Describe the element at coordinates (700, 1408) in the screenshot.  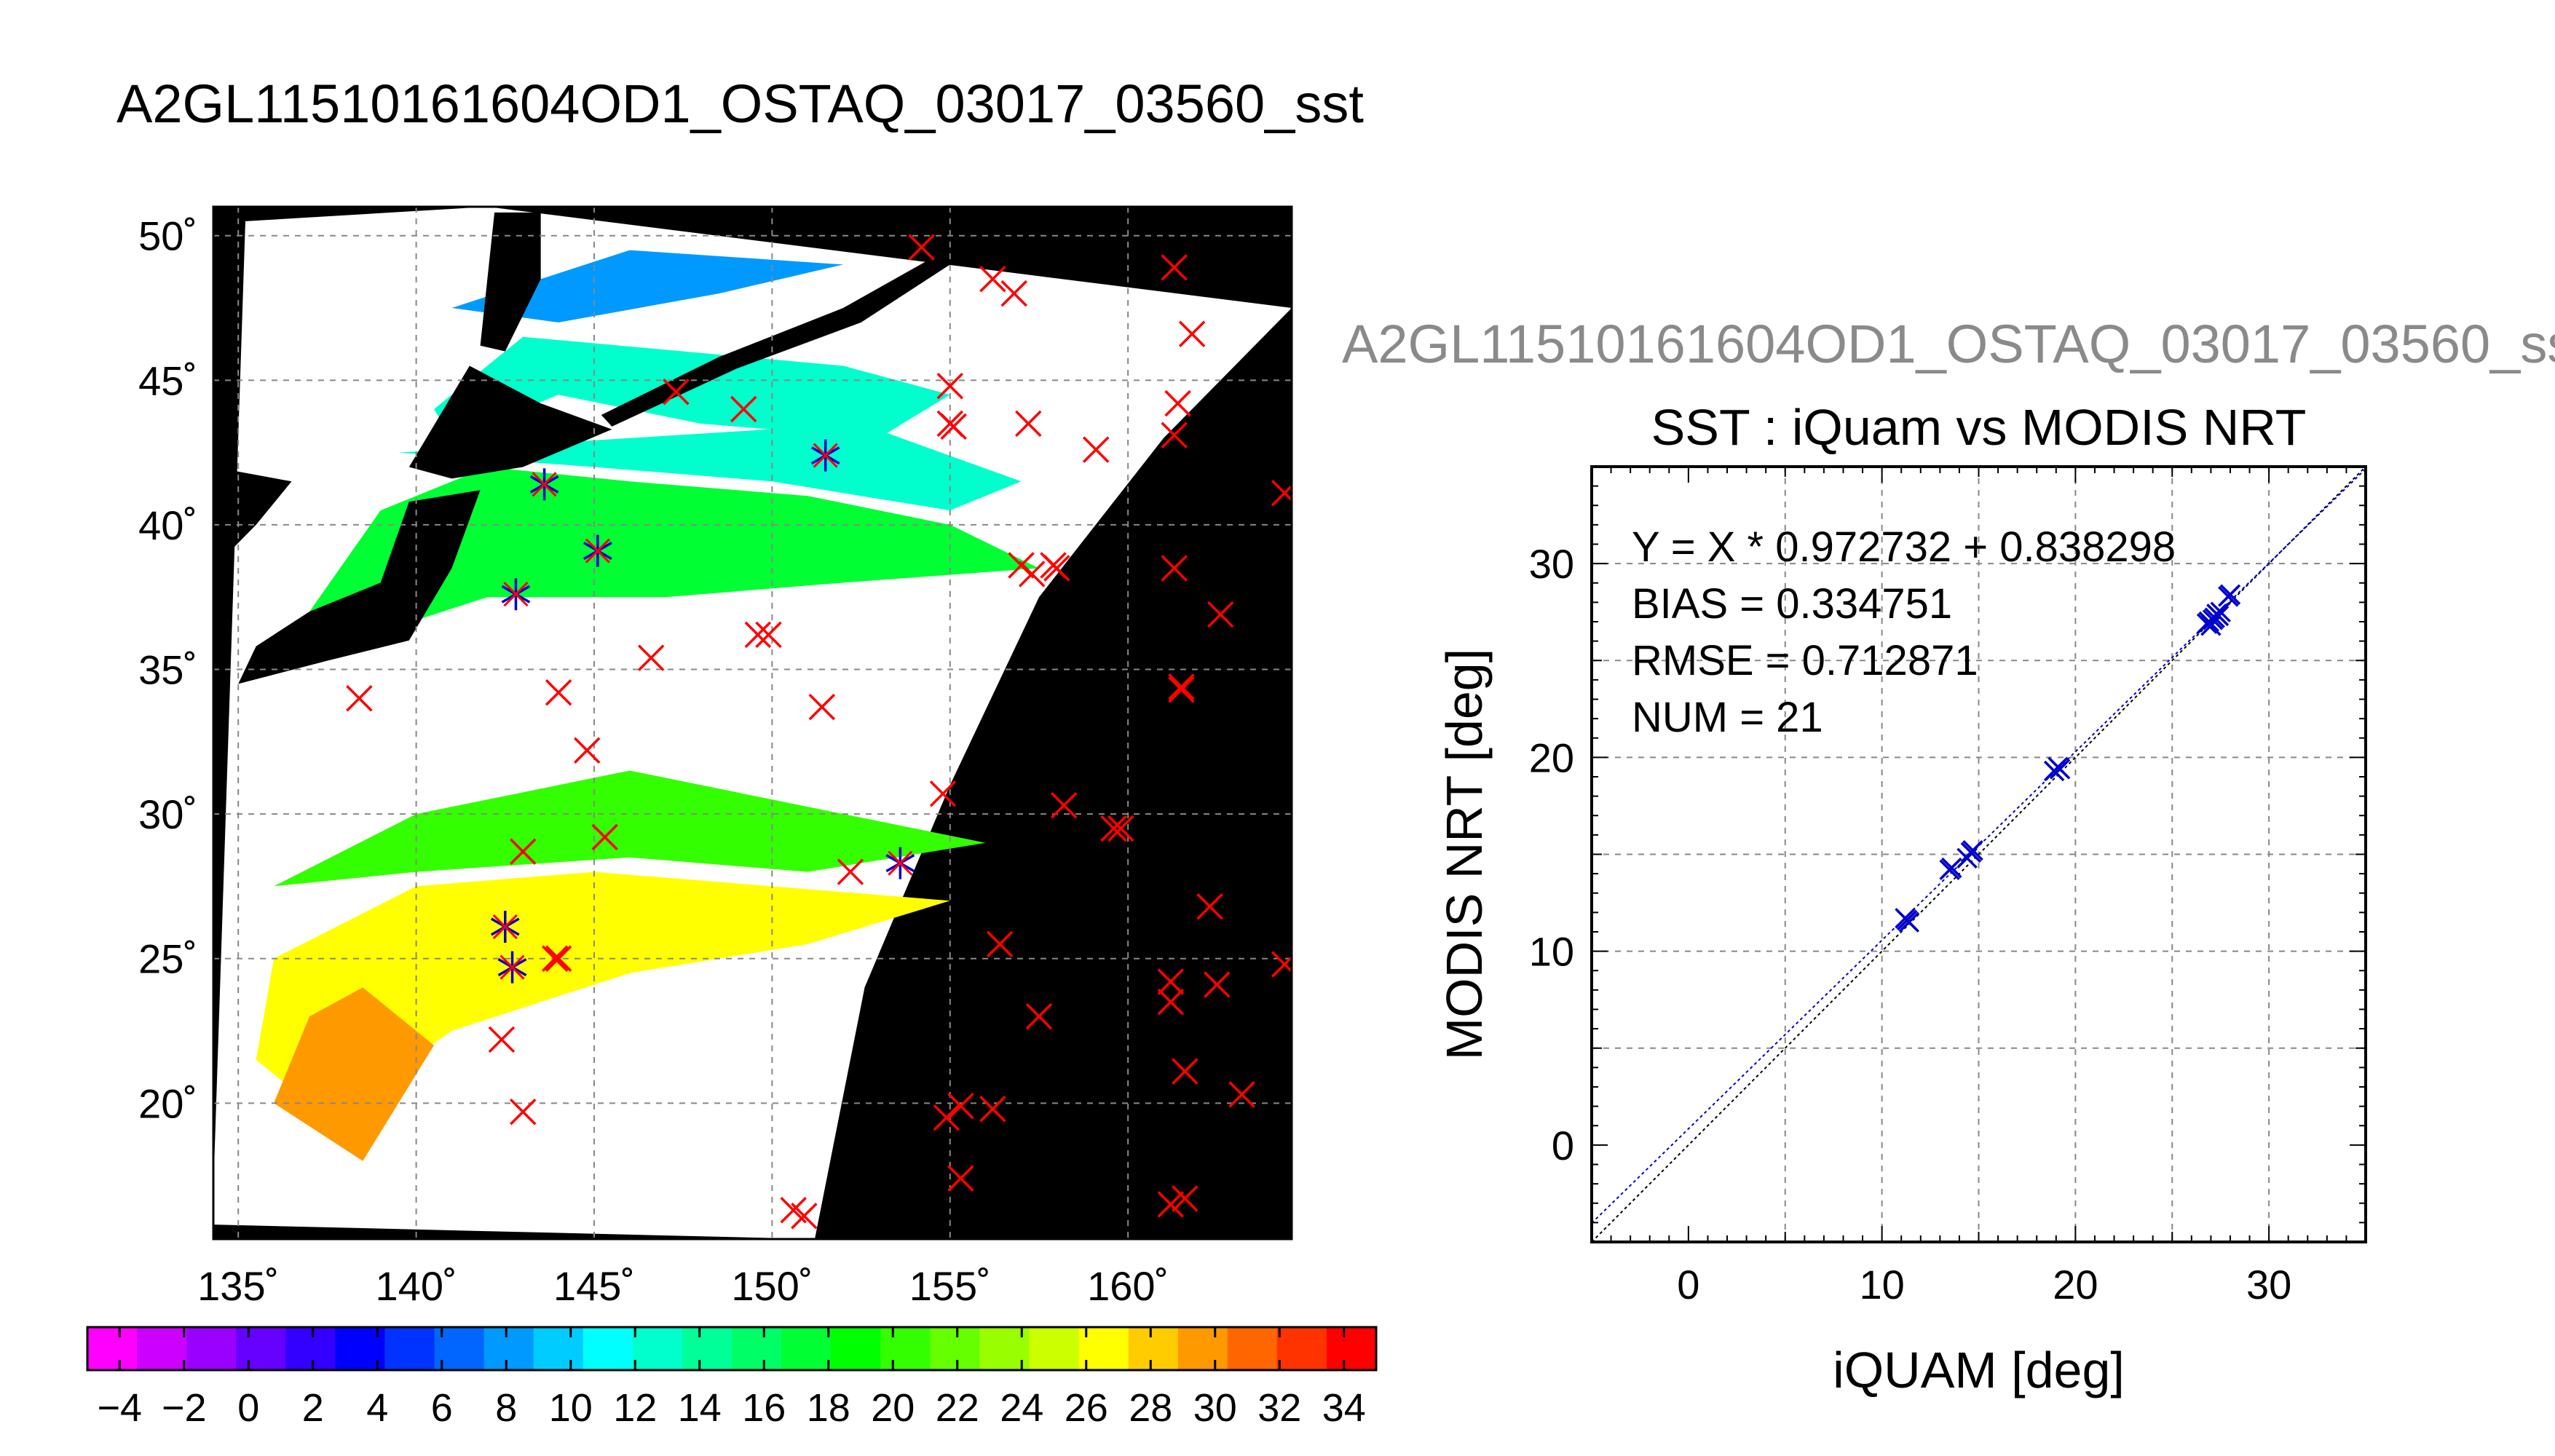
I see `colorbar-tick-label: 14` at that location.